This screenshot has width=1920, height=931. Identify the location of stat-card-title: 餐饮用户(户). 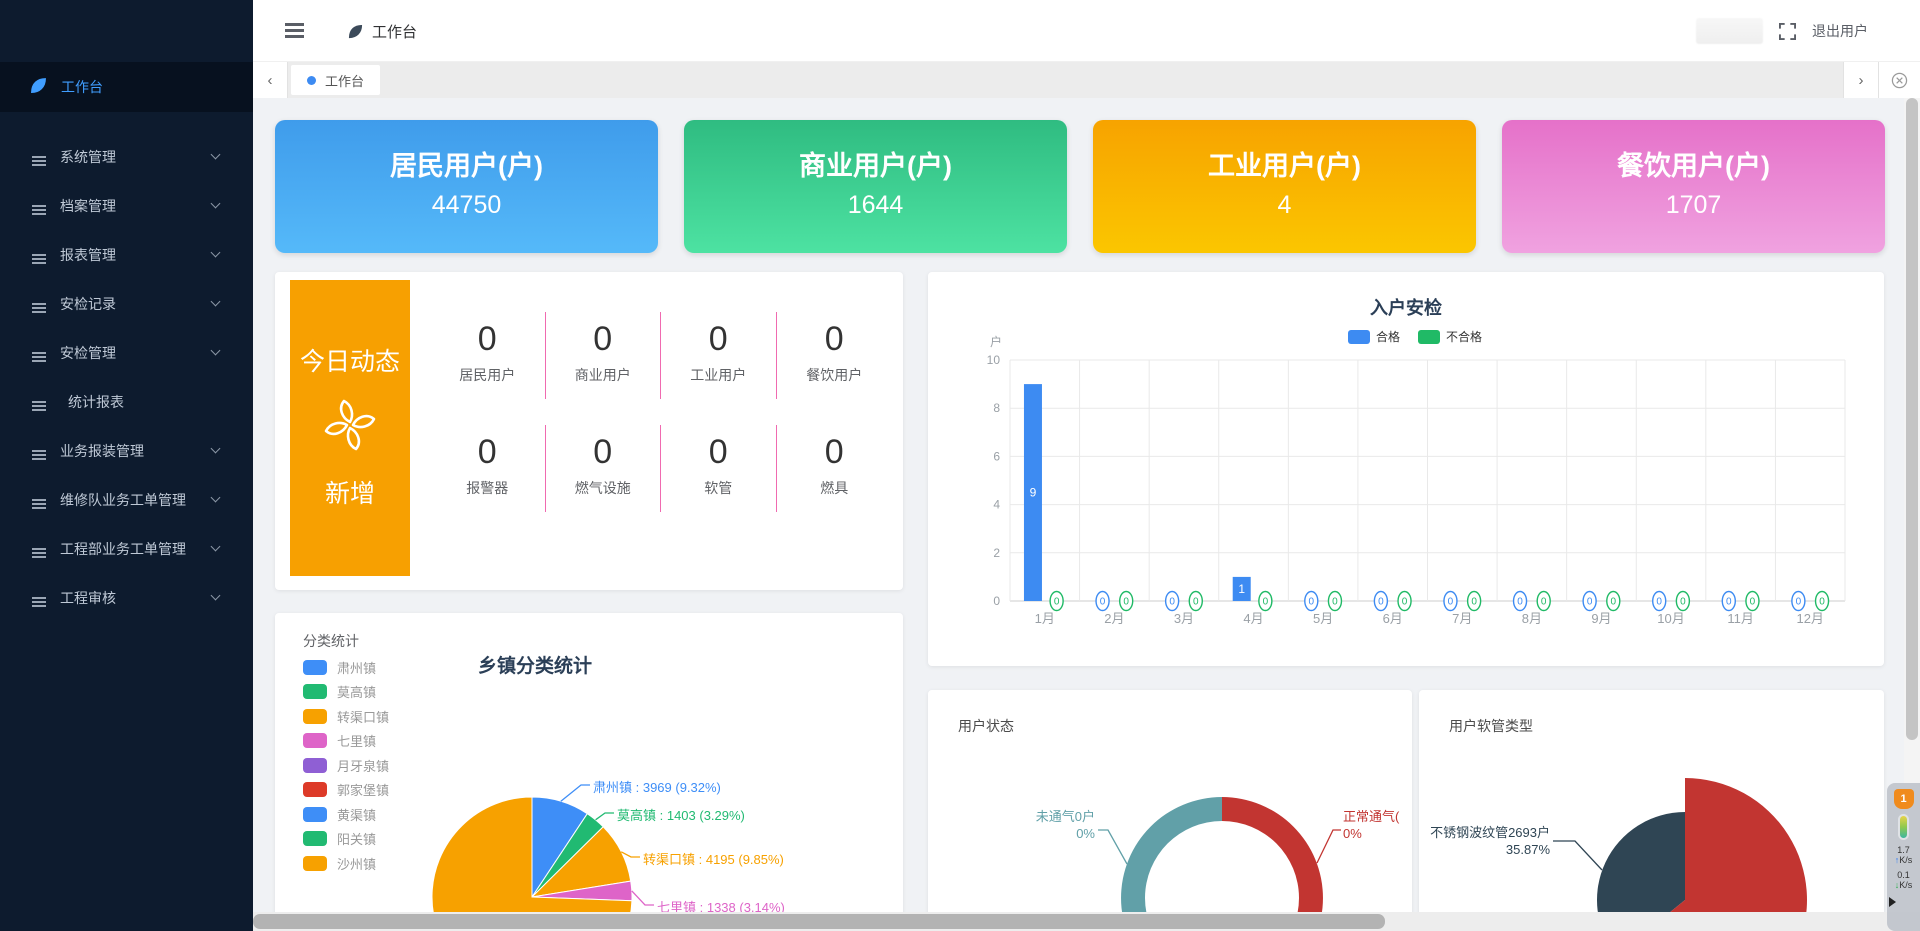
(1693, 166).